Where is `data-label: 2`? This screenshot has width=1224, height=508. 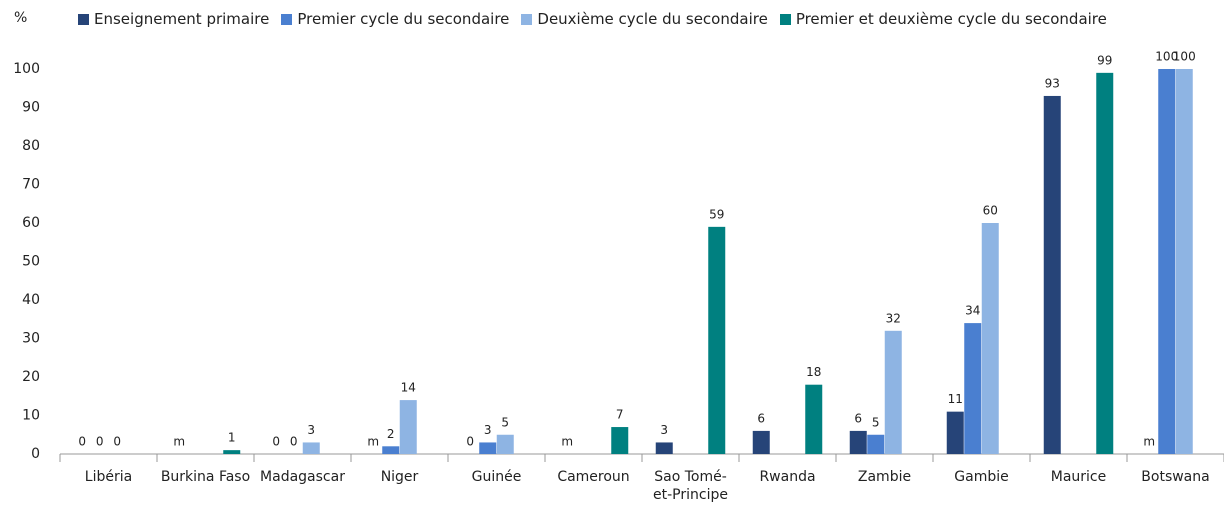
data-label: 2 is located at coordinates (391, 434).